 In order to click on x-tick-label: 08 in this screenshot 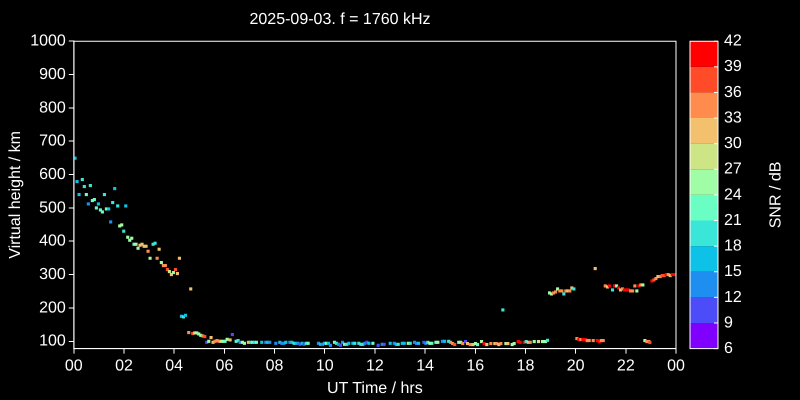, I will do `click(275, 366)`.